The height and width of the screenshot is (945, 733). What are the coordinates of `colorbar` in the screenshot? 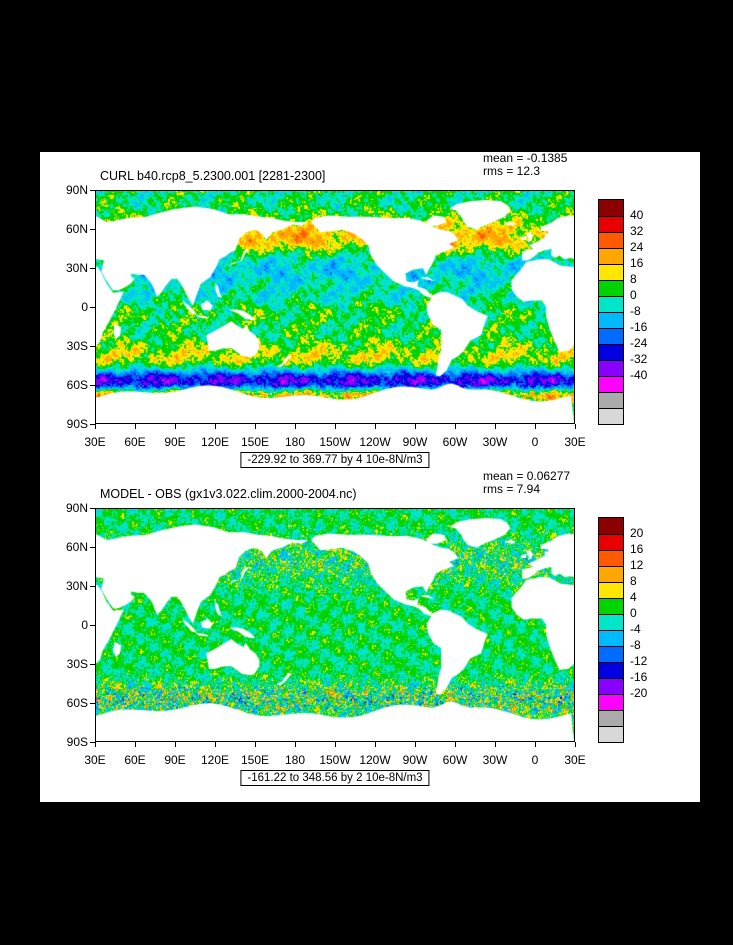 It's located at (611, 630).